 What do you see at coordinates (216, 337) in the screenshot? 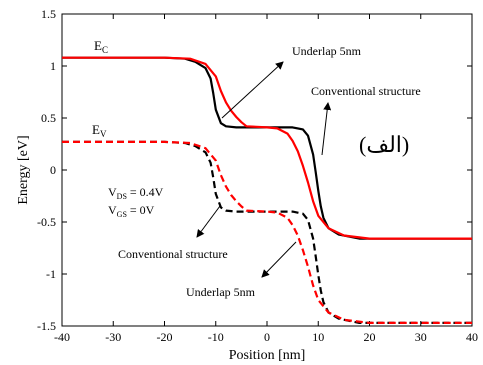
I see `x-tick-label: -10` at bounding box center [216, 337].